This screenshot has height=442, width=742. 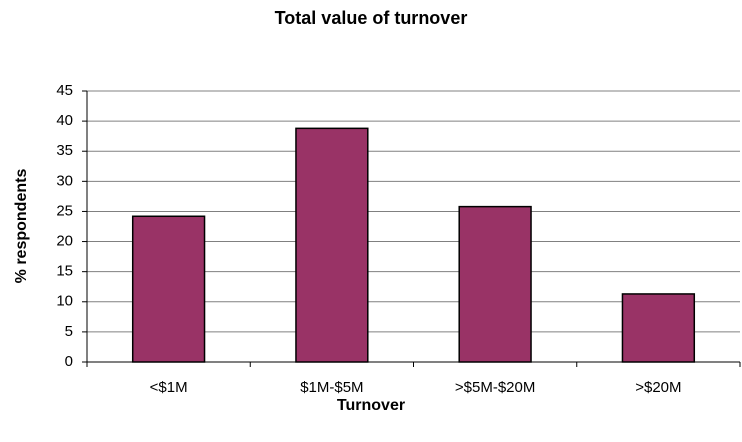 What do you see at coordinates (64, 271) in the screenshot?
I see `y-tick-label: 15` at bounding box center [64, 271].